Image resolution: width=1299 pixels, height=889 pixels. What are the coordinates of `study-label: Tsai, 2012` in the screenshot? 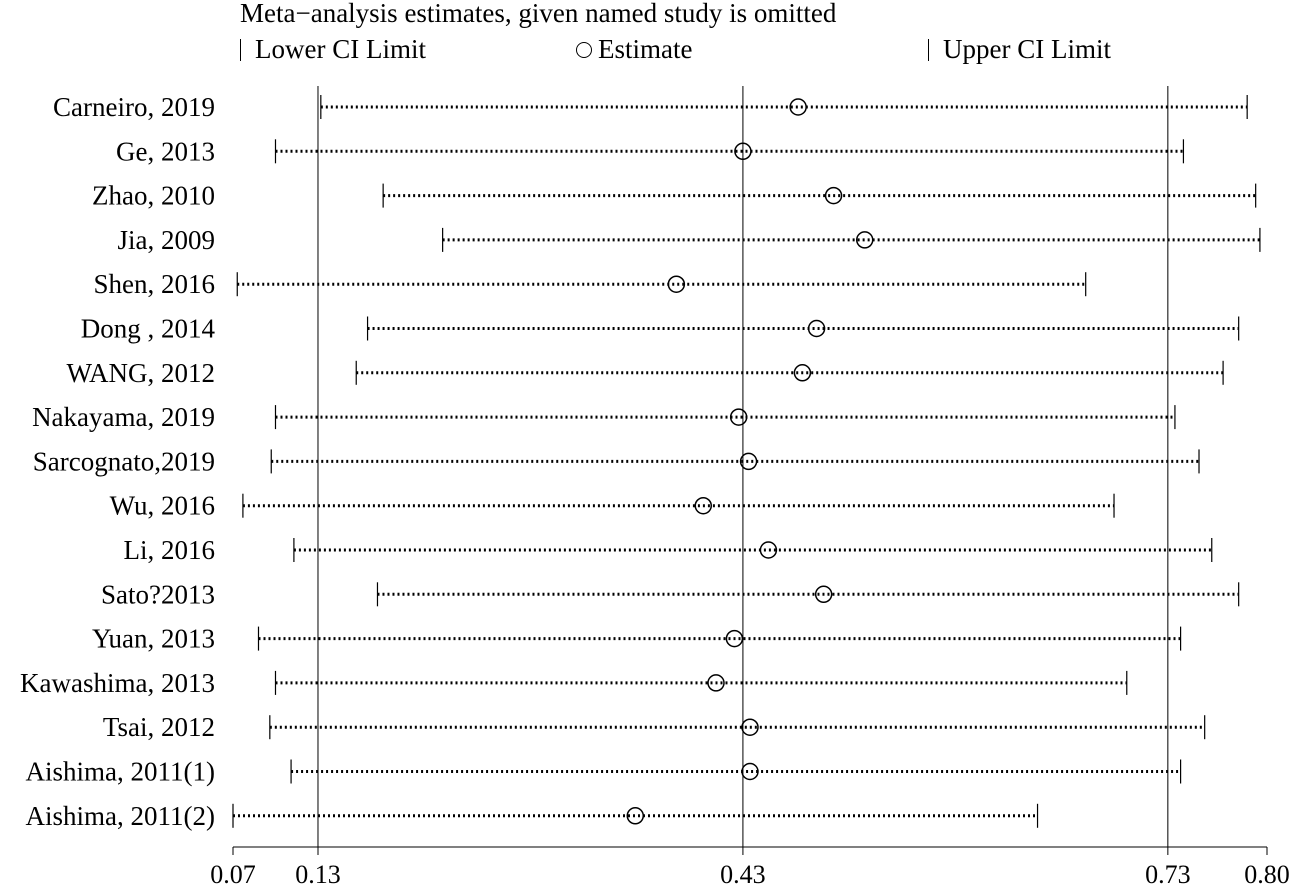 It's located at (159, 727).